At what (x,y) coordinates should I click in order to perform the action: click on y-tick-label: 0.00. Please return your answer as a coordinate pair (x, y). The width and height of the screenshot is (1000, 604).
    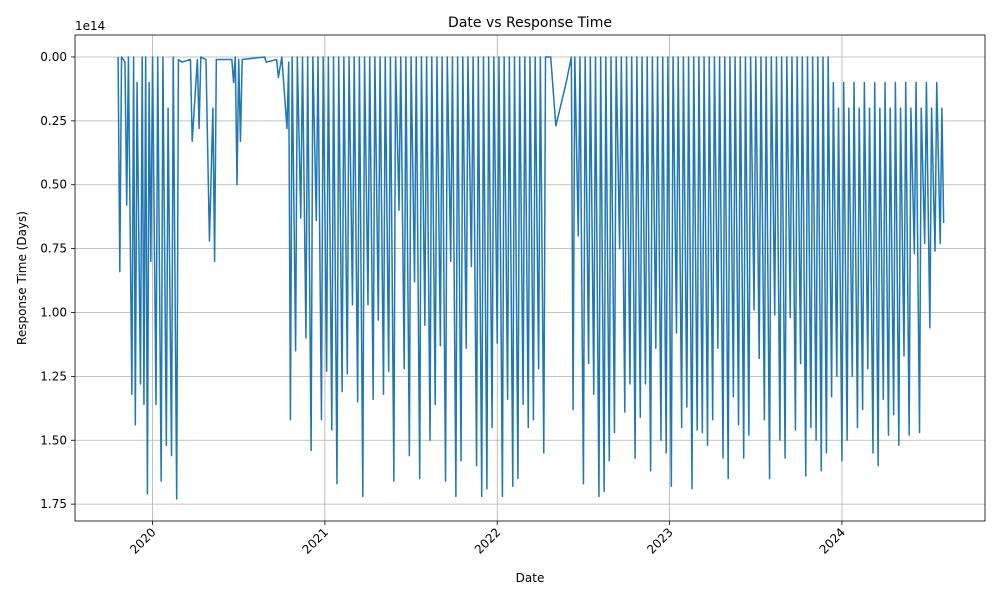
    Looking at the image, I should click on (53, 57).